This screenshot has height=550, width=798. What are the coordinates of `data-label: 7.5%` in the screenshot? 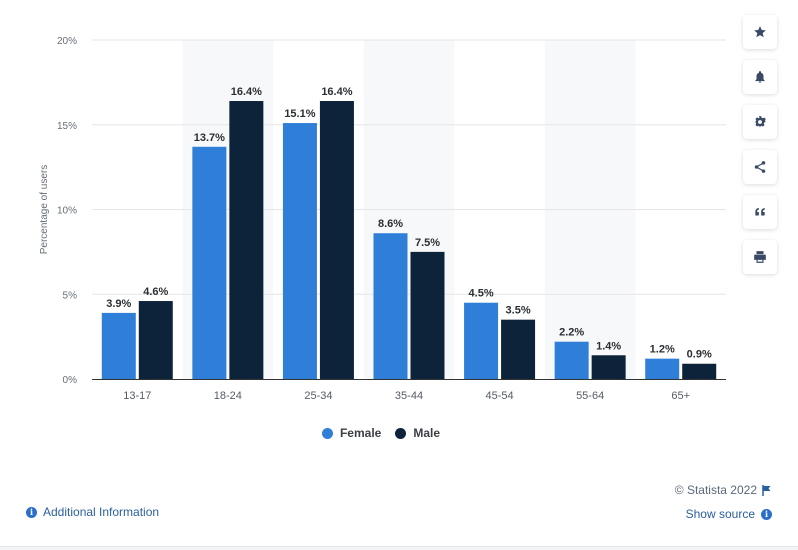 It's located at (427, 243).